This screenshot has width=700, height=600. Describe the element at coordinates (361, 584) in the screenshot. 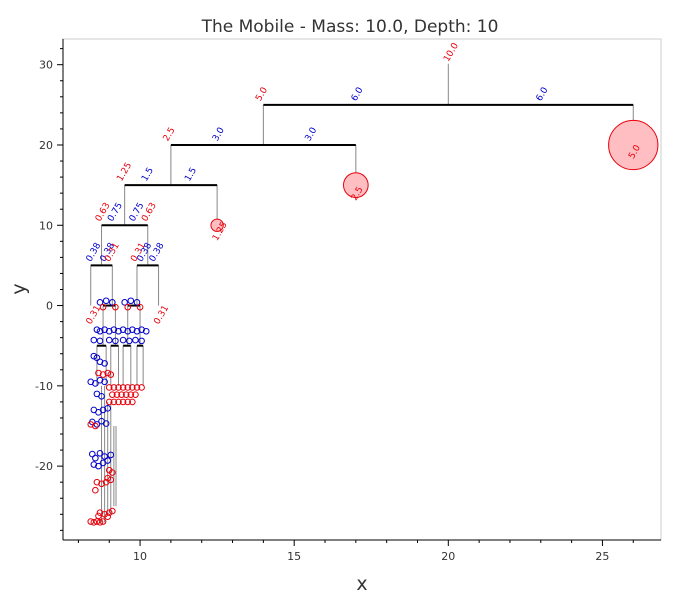

I see `x-axis-label: x` at that location.